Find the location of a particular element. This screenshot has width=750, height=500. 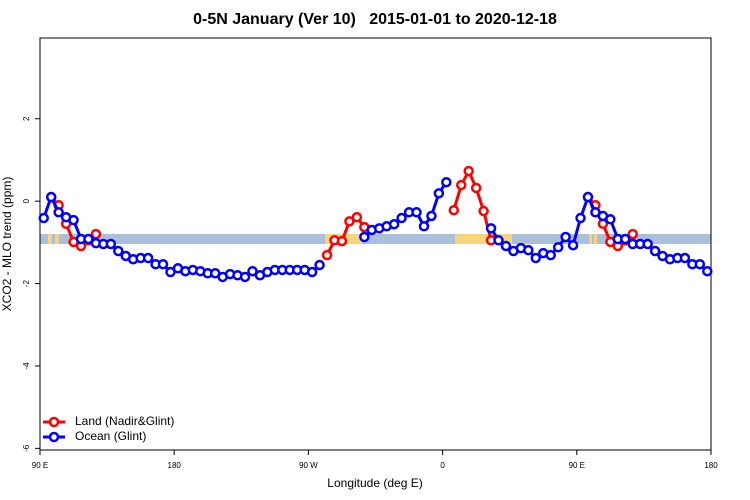

legend: Land (Nadir&Glint)Ocean (Glint) is located at coordinates (108, 428).